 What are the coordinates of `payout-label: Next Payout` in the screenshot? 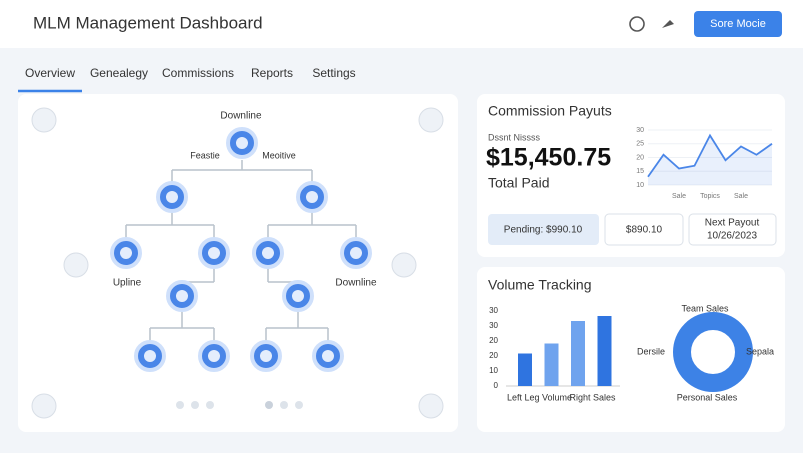 It's located at (732, 223).